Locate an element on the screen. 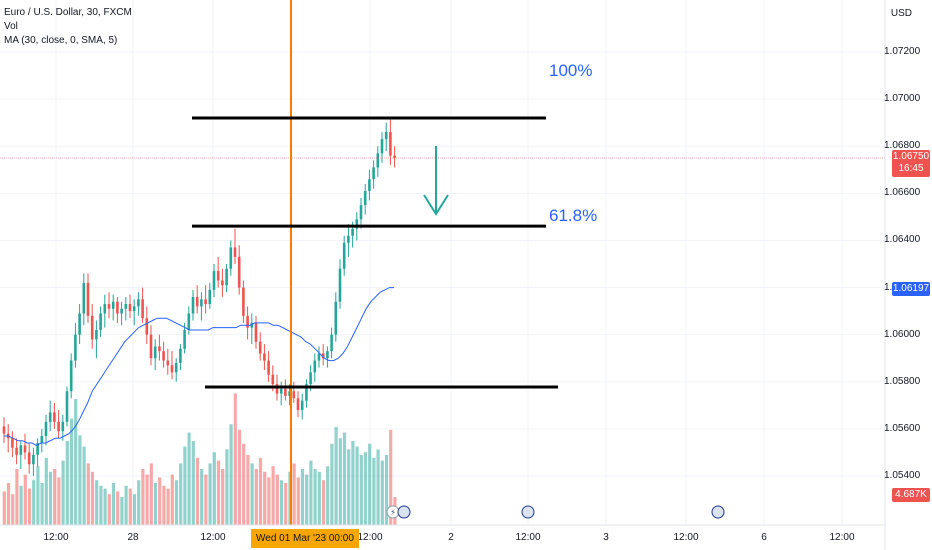 The width and height of the screenshot is (932, 550). crosshair-time-label: Wed 01 Mar '23 00:00 is located at coordinates (305, 538).